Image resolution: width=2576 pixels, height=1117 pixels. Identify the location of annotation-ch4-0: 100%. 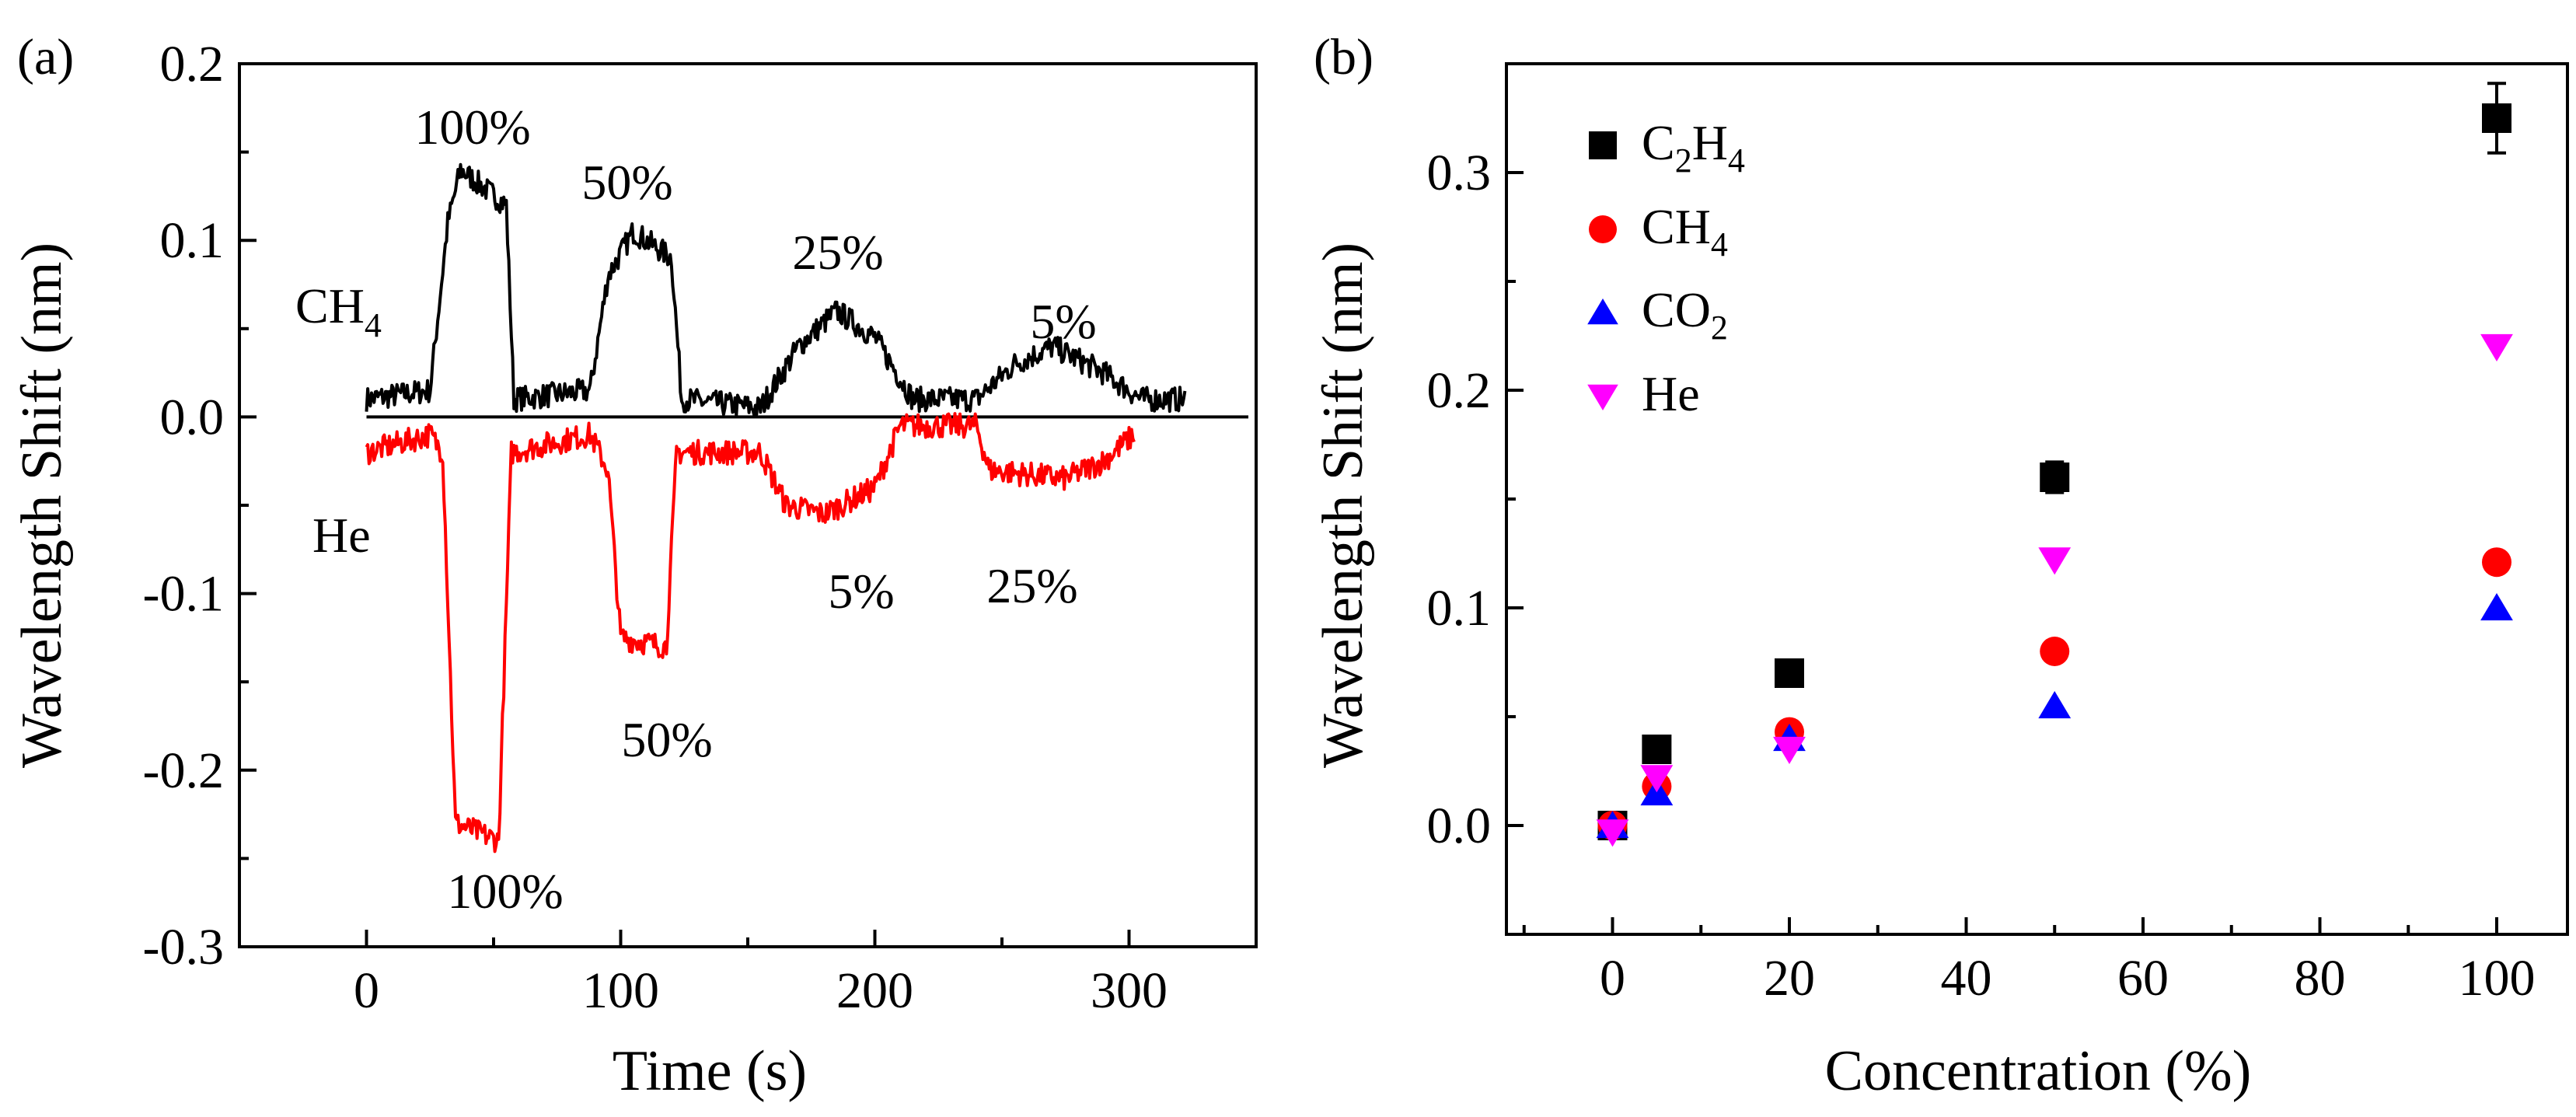
(472, 127).